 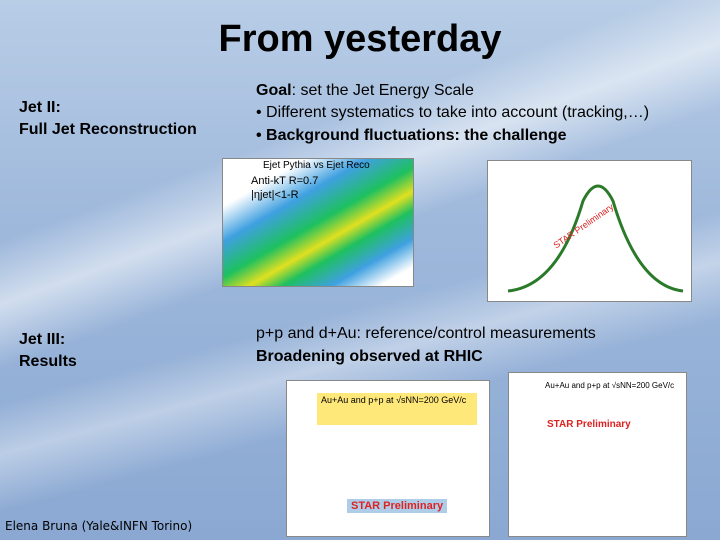 What do you see at coordinates (382, 90) in the screenshot?
I see `goal-text: : set the Jet Energy Scale` at bounding box center [382, 90].